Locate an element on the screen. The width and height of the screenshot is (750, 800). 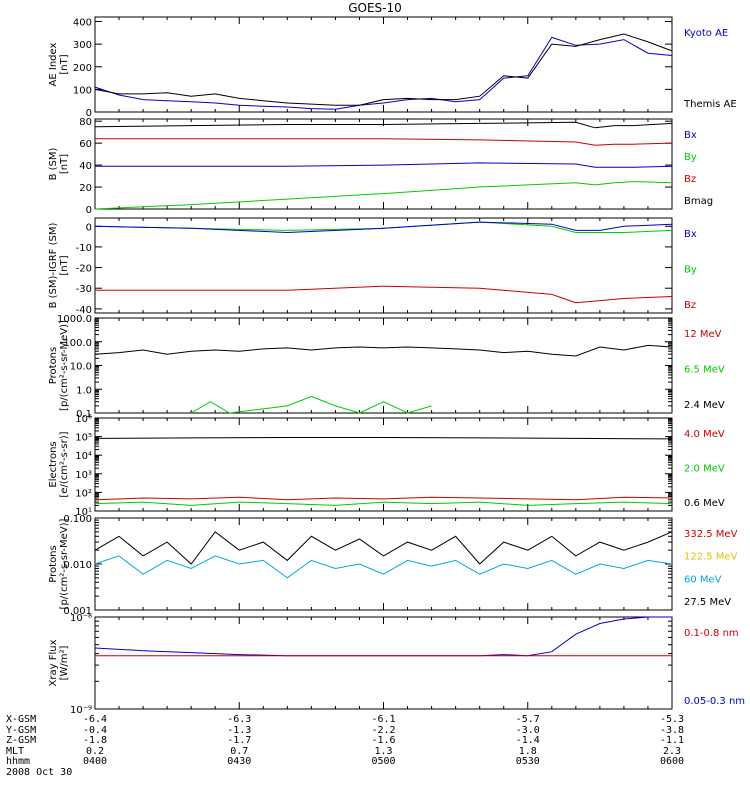
footer-row-label: Z-GSM is located at coordinates (21, 740).